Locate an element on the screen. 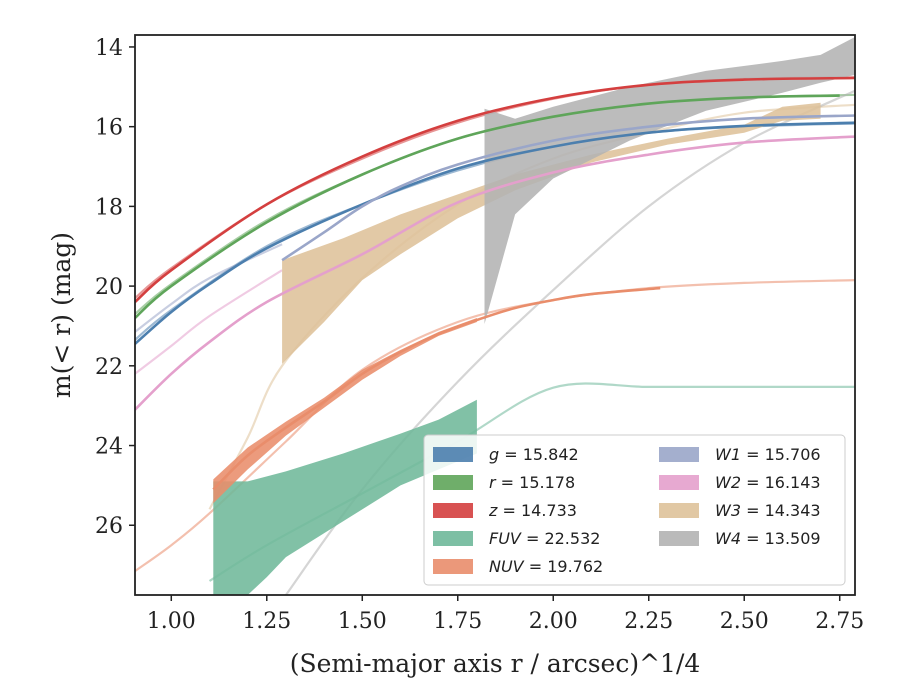 The width and height of the screenshot is (900, 700). y-tick-label: 16 is located at coordinates (109, 128).